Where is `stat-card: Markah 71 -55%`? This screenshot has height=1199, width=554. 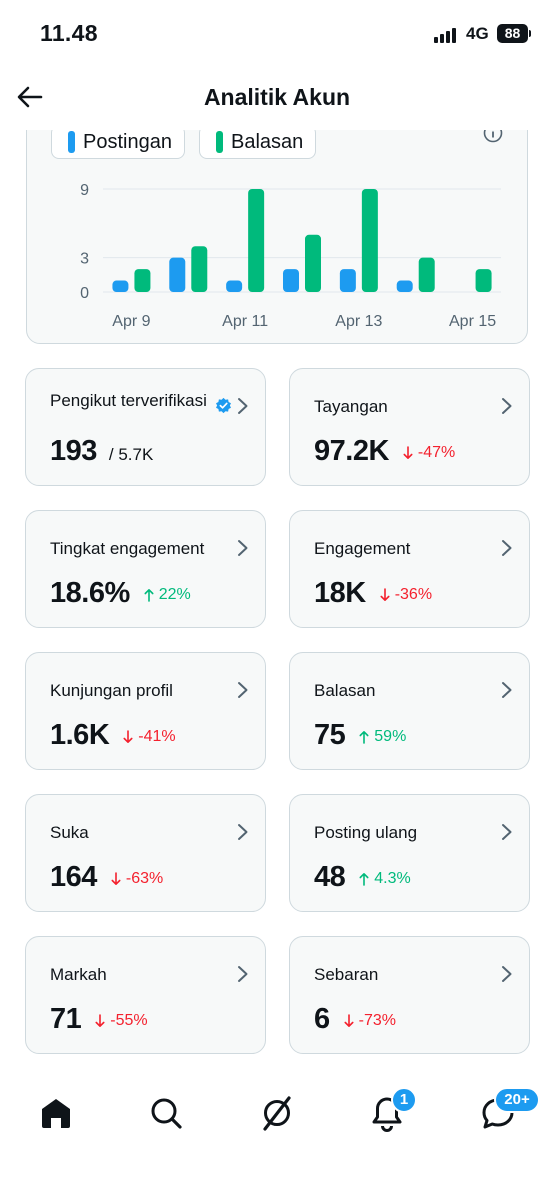
stat-card: Markah 71 -55% is located at coordinates (145, 995).